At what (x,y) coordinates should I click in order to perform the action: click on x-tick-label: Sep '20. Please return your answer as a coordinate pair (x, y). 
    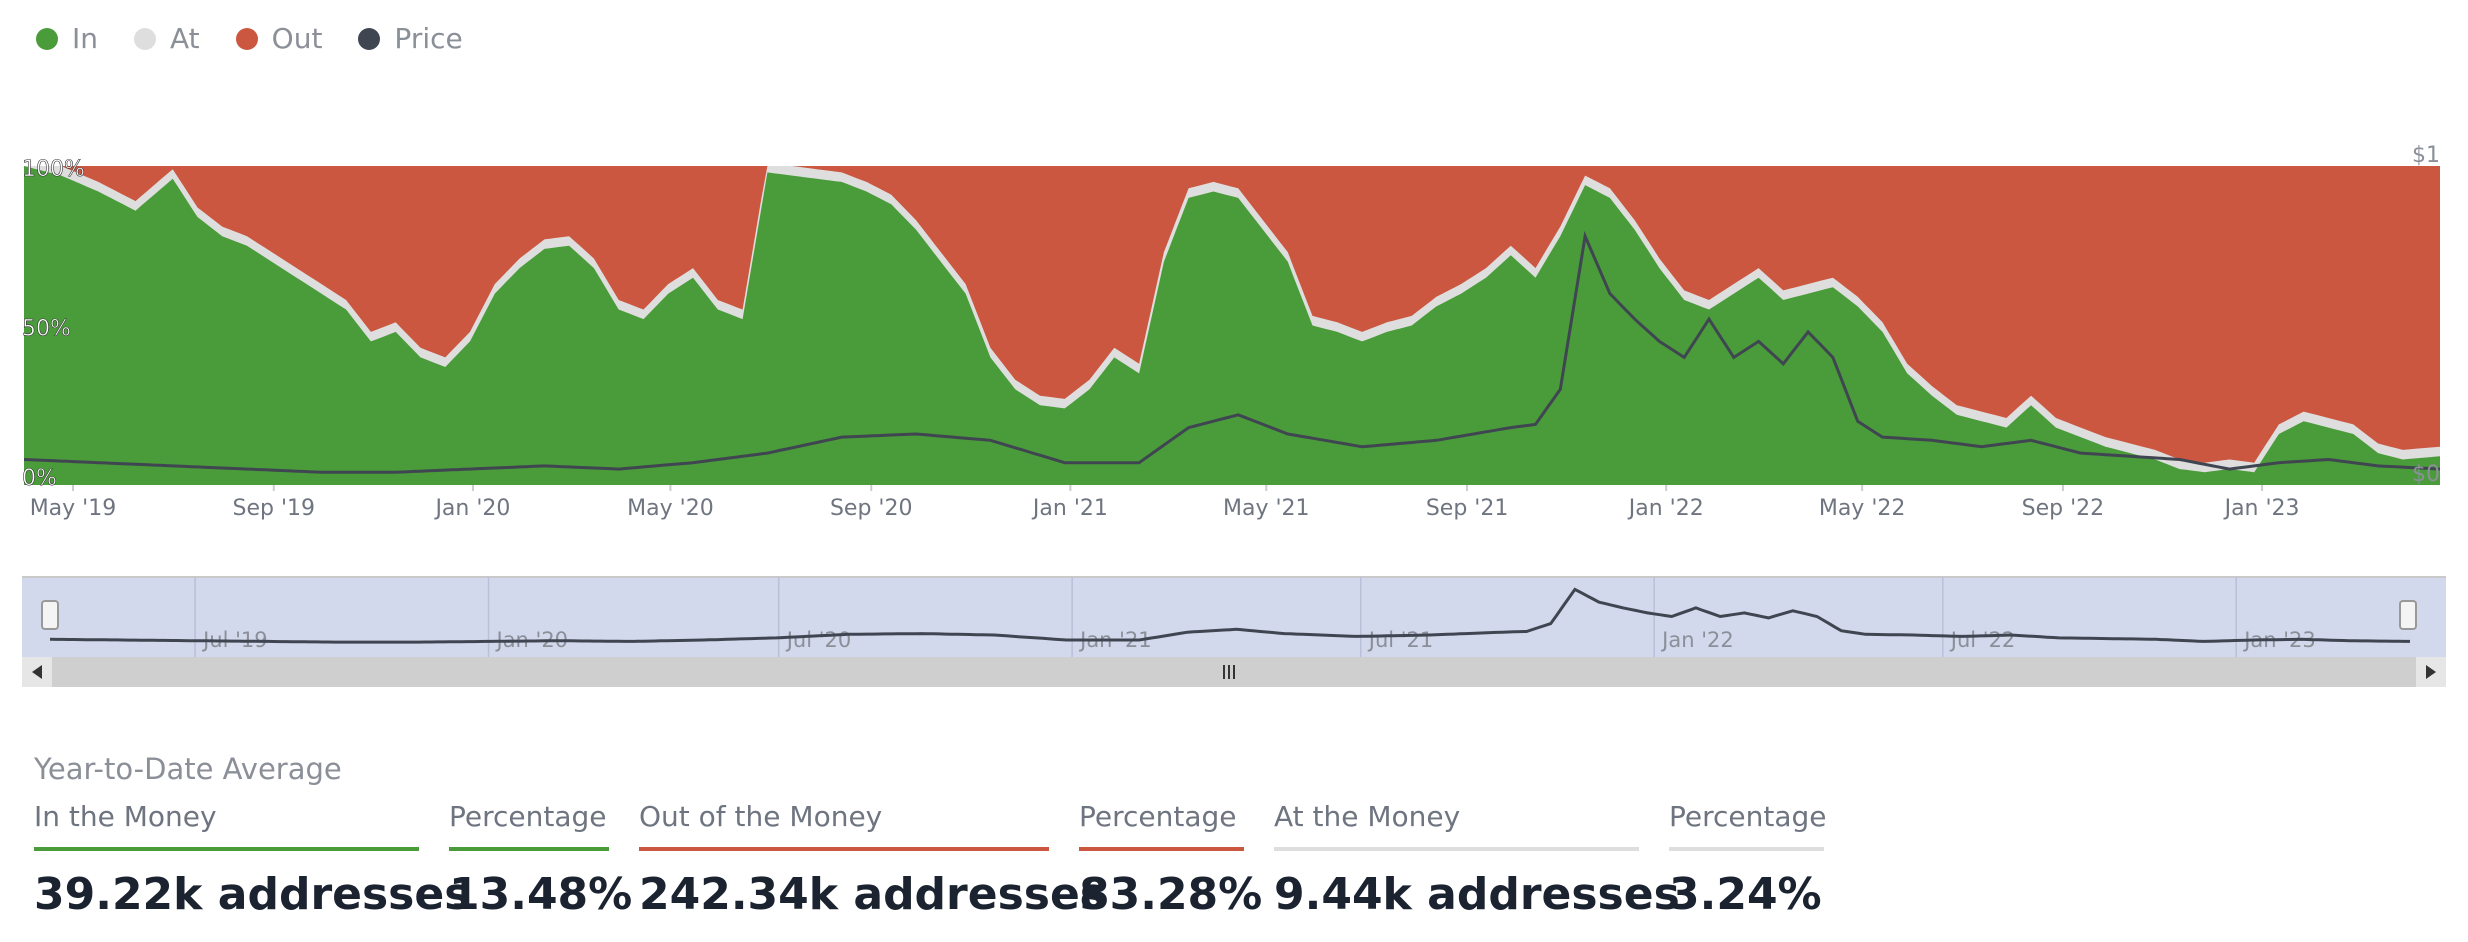
    Looking at the image, I should click on (871, 508).